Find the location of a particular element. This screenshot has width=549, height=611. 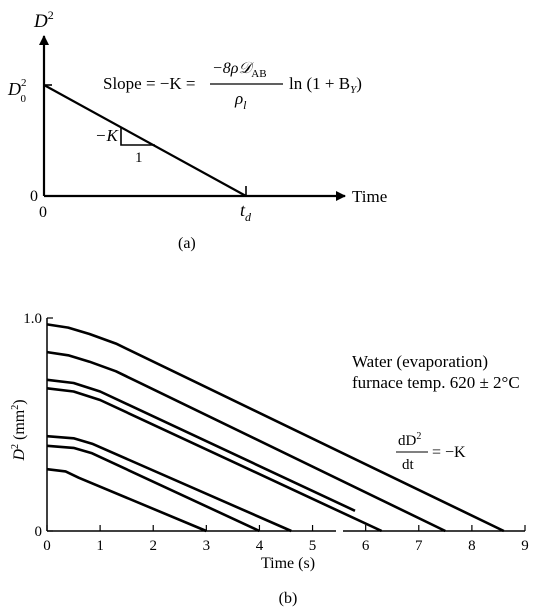

panel-b-y-axis-label: D2 (mm2) is located at coordinates (19, 430).